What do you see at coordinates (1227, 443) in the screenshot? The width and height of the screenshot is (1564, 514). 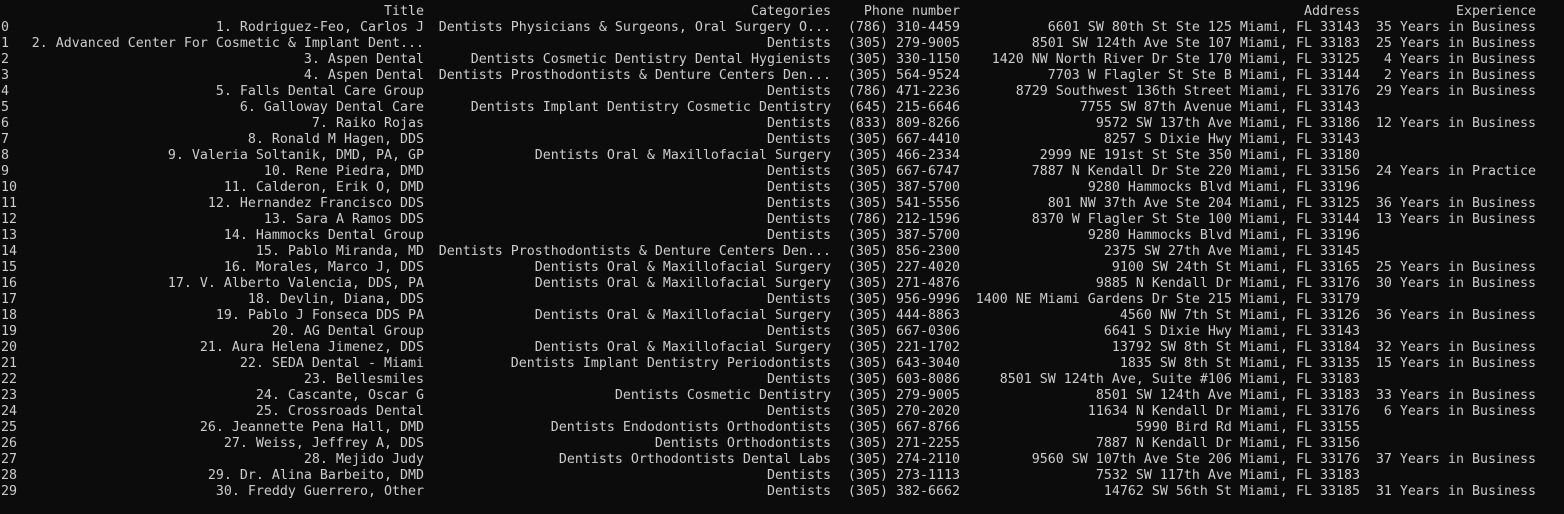 I see `address-cell: 7887 N Kendall Dr Miami, FL 33156` at bounding box center [1227, 443].